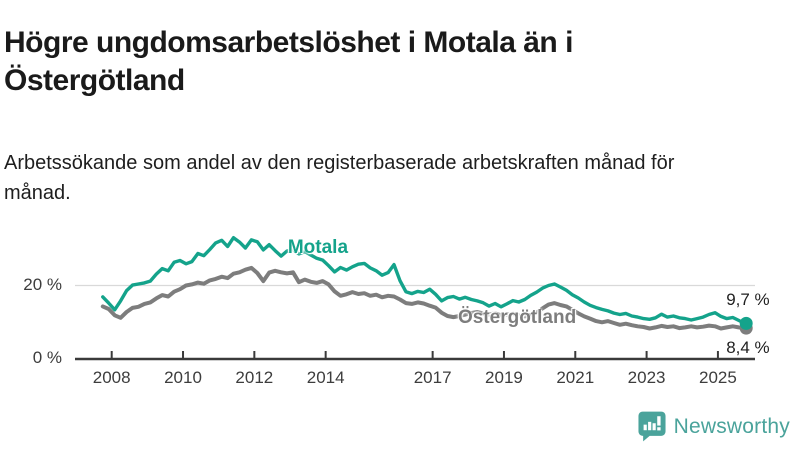 The width and height of the screenshot is (800, 450). Describe the element at coordinates (652, 426) in the screenshot. I see `bar-chart-speech-bubble-icon` at that location.